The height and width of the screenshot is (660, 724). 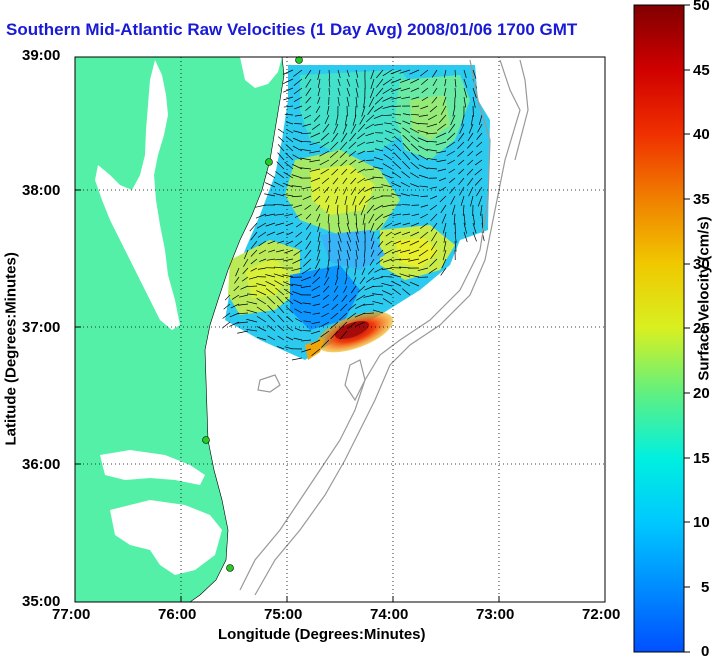 What do you see at coordinates (389, 614) in the screenshot?
I see `x-tick-label: 74:00` at bounding box center [389, 614].